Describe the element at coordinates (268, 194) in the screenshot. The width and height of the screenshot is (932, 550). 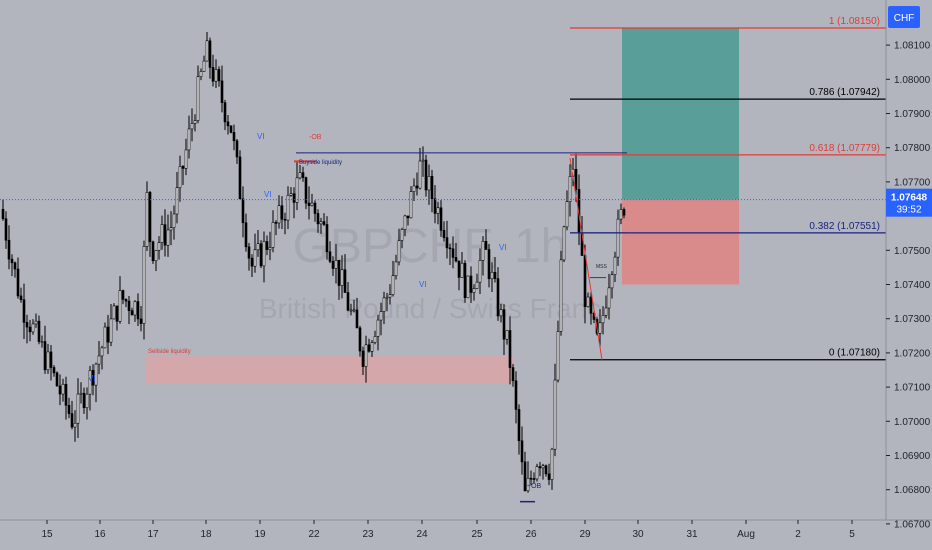
I see `vi-2-annotation: VI` at that location.